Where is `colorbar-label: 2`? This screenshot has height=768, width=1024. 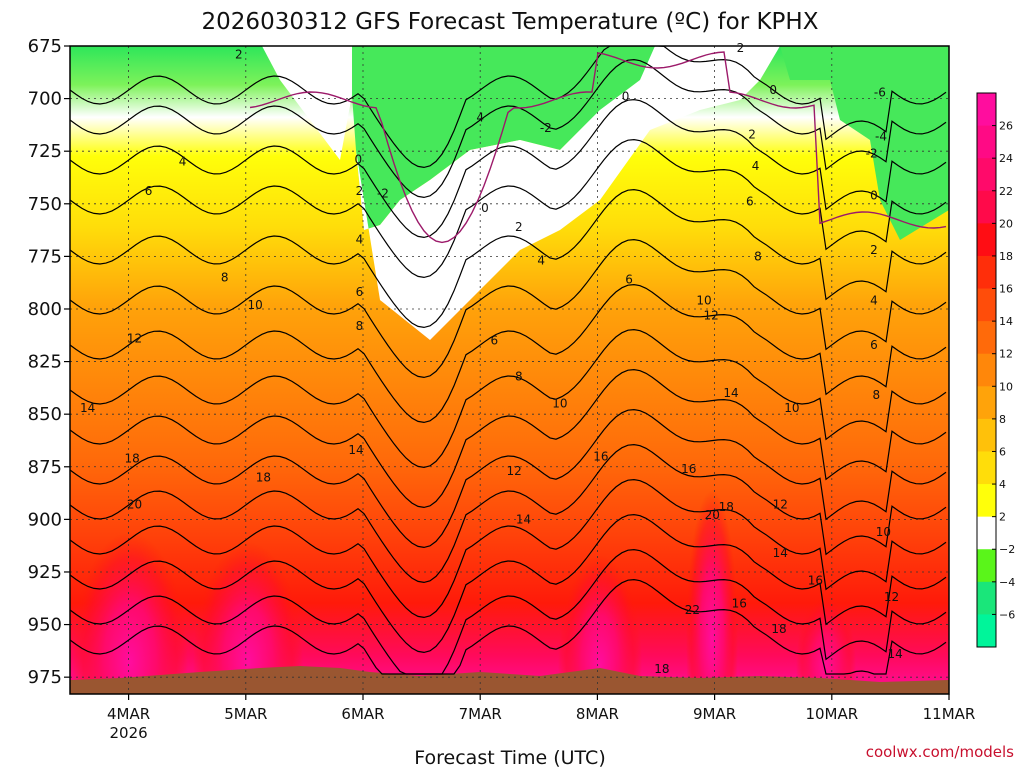
colorbar-label: 2 is located at coordinates (1002, 517).